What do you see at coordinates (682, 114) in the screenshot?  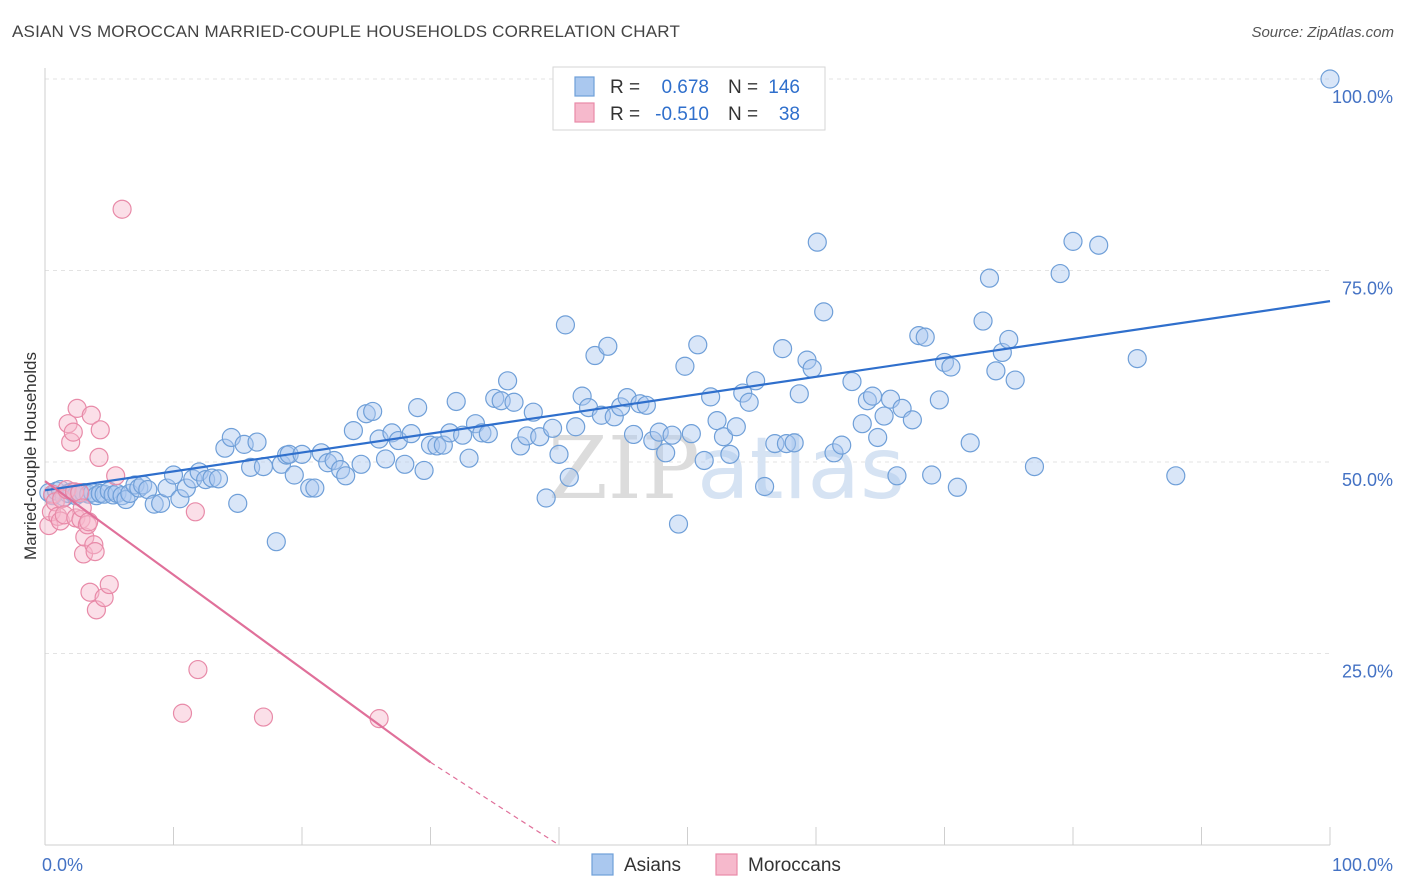 I see `legend-r-value-moroccans: -0.510` at bounding box center [682, 114].